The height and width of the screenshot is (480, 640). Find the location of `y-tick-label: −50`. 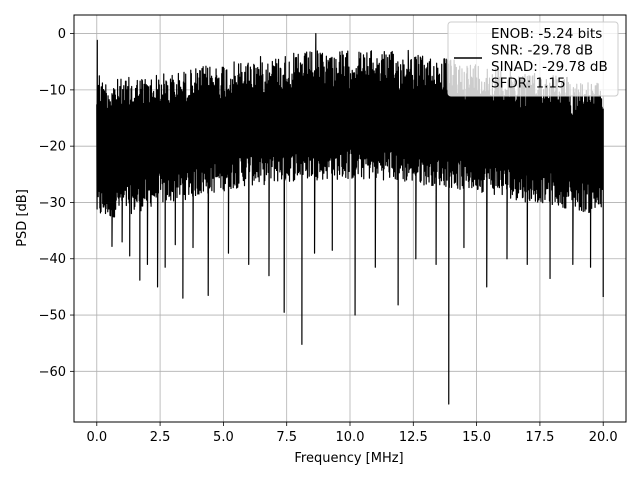

y-tick-label: −50 is located at coordinates (52, 316).